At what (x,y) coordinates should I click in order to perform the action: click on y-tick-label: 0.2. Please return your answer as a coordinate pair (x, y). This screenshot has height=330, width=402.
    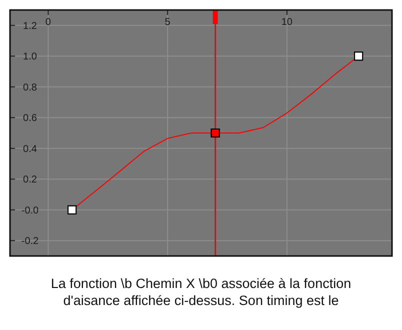
    Looking at the image, I should click on (30, 180).